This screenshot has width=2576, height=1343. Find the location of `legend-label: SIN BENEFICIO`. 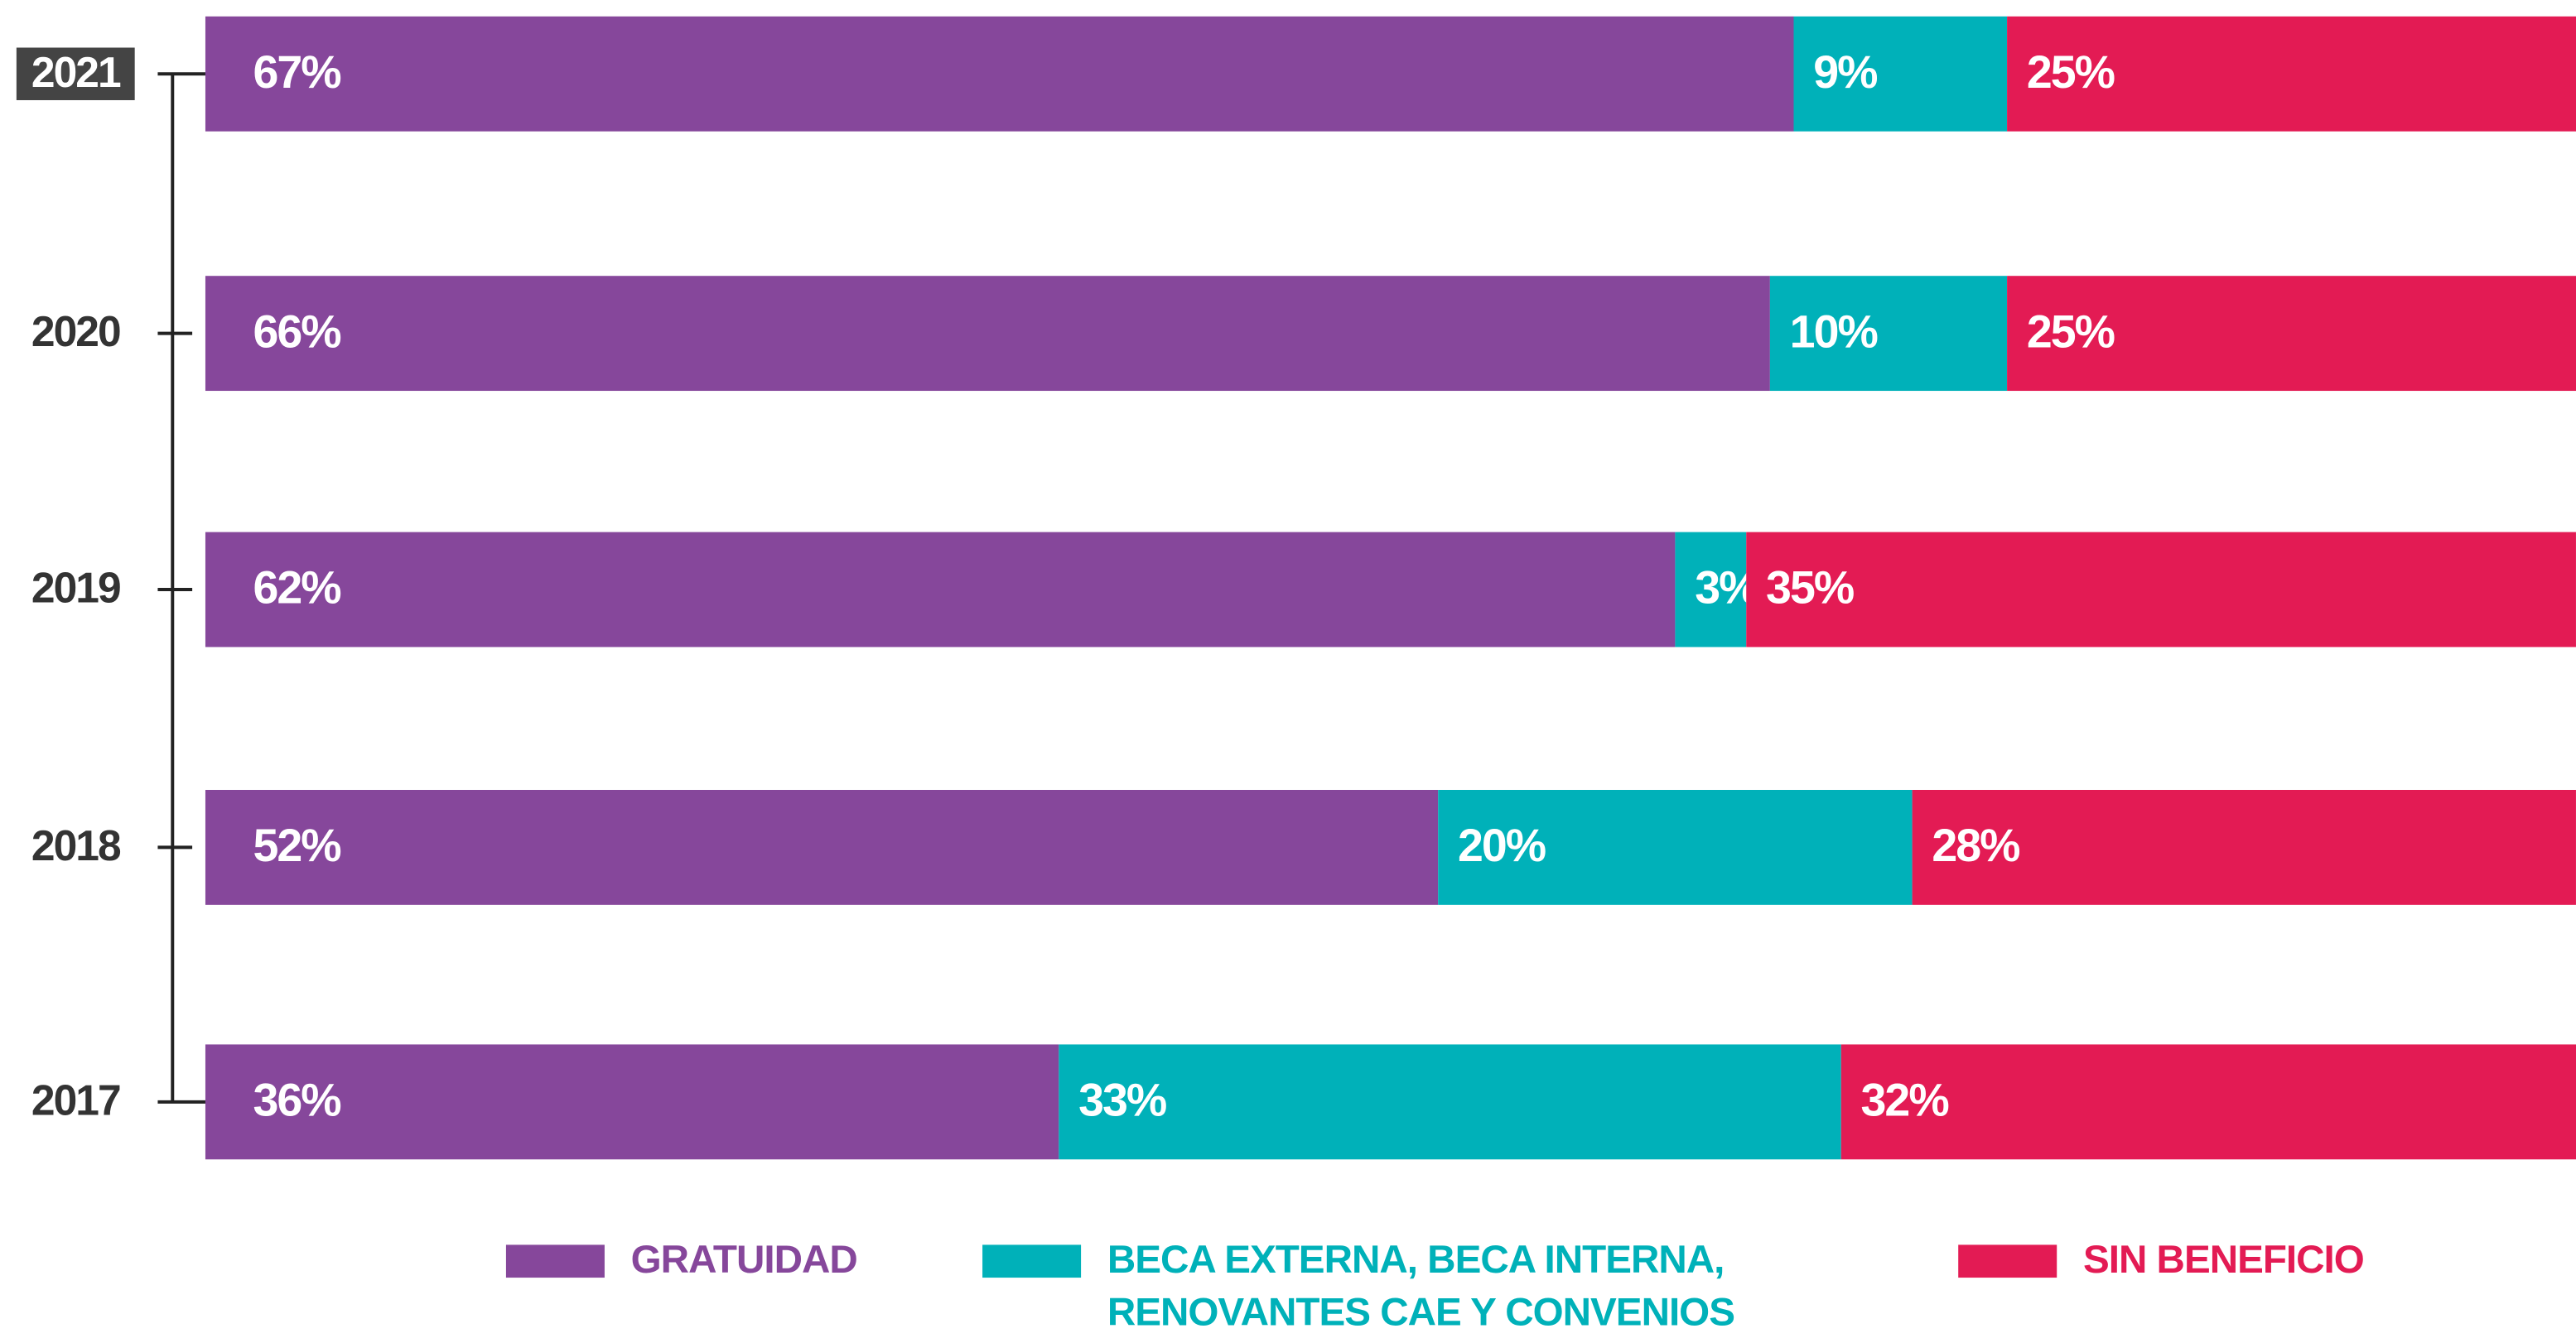

legend-label: SIN BENEFICIO is located at coordinates (2223, 1260).